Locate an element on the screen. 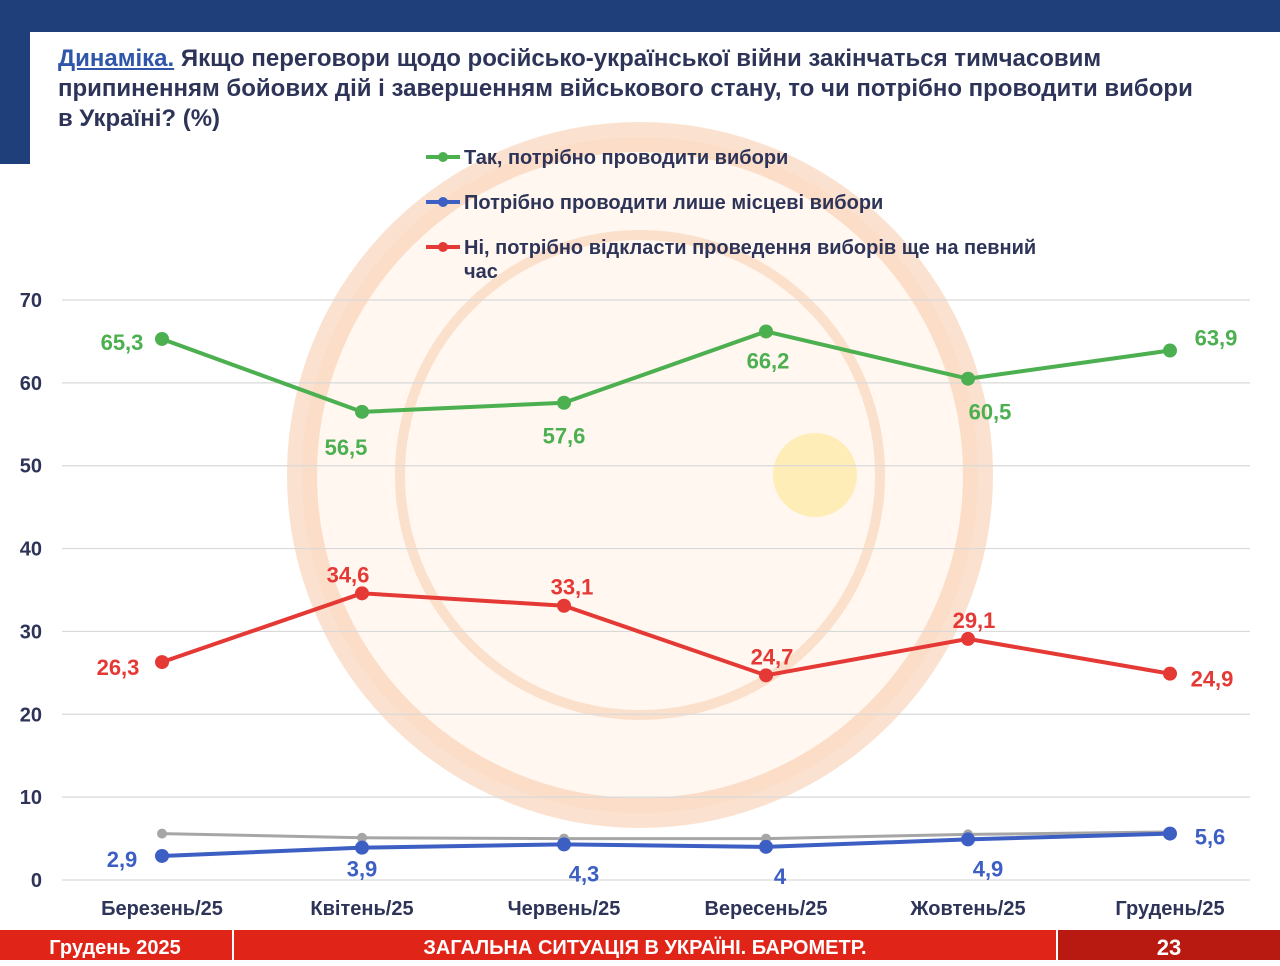 Image resolution: width=1280 pixels, height=966 pixels. series-0: 65,3 56,5 57,6 66,2 60,5 63,9 is located at coordinates (669, 392).